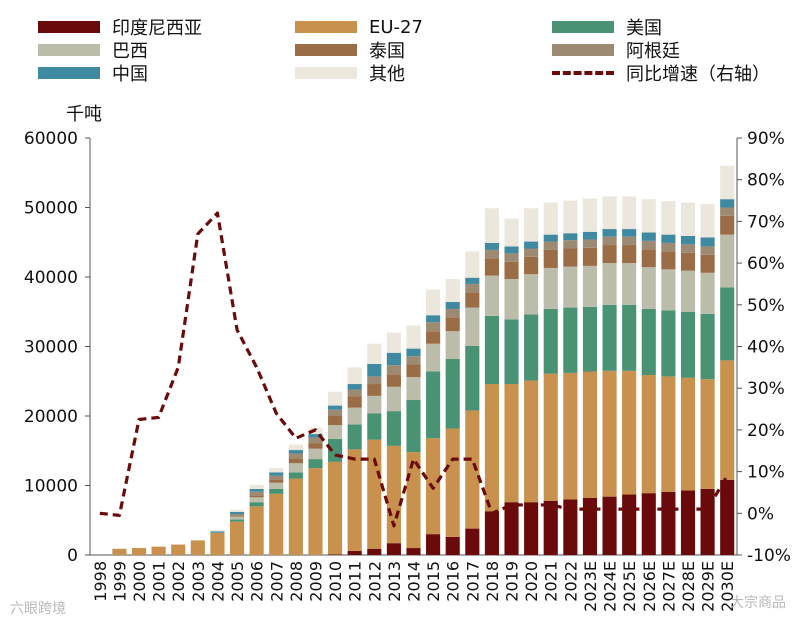  Describe the element at coordinates (159, 581) in the screenshot. I see `x-tick-label: 2001` at that location.